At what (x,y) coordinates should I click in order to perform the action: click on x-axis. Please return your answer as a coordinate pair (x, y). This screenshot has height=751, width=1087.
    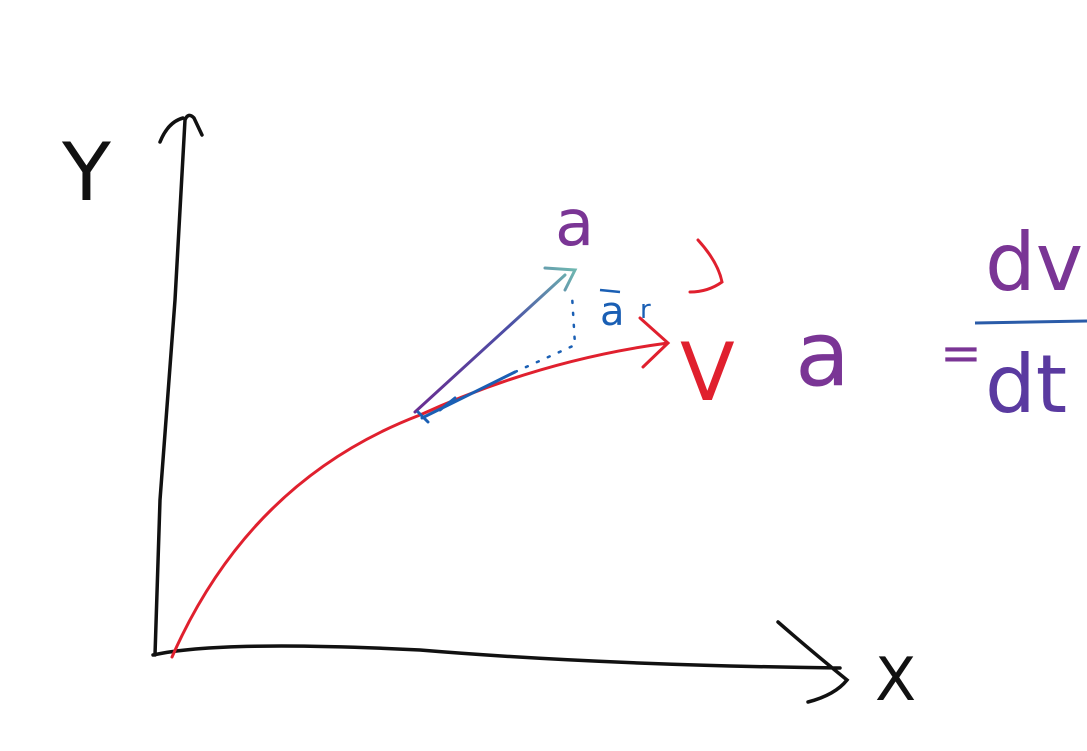
    Looking at the image, I should click on (500, 662).